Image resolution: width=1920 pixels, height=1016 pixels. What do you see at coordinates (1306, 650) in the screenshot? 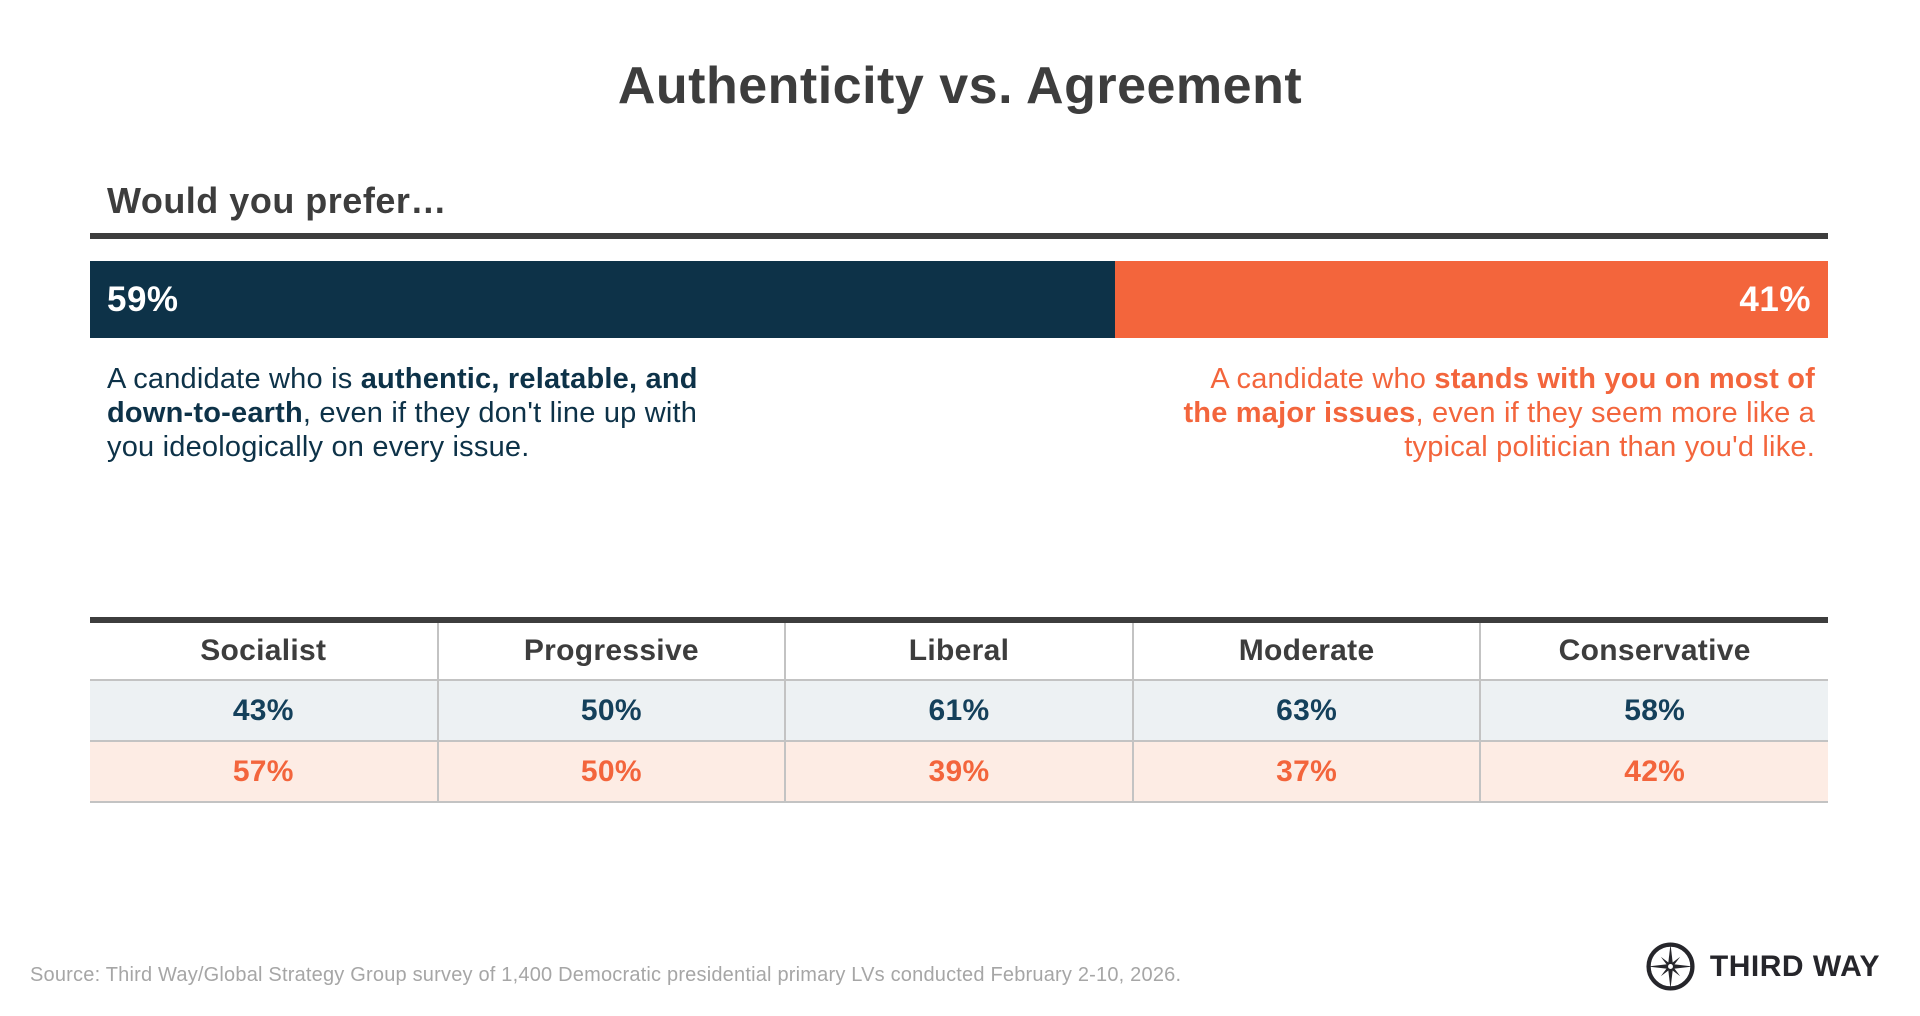
I see `header-cell-moderate: Moderate` at bounding box center [1306, 650].